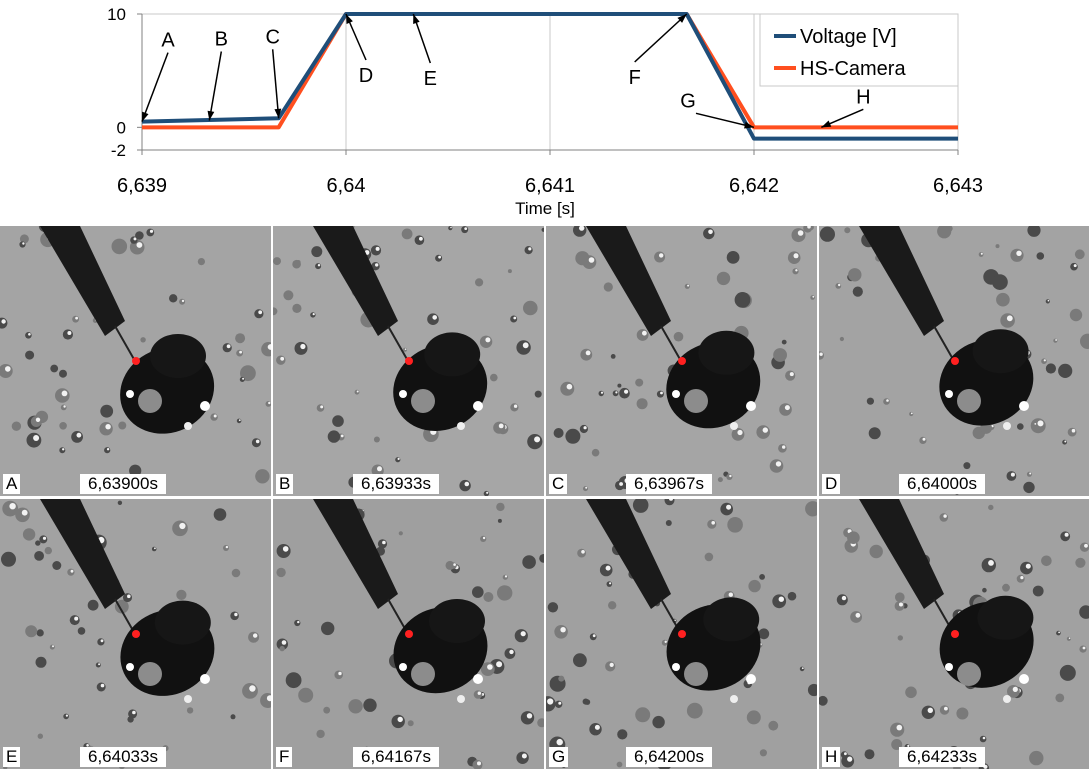 This screenshot has width=1089, height=769. I want to click on frame-letter: E, so click(12, 757).